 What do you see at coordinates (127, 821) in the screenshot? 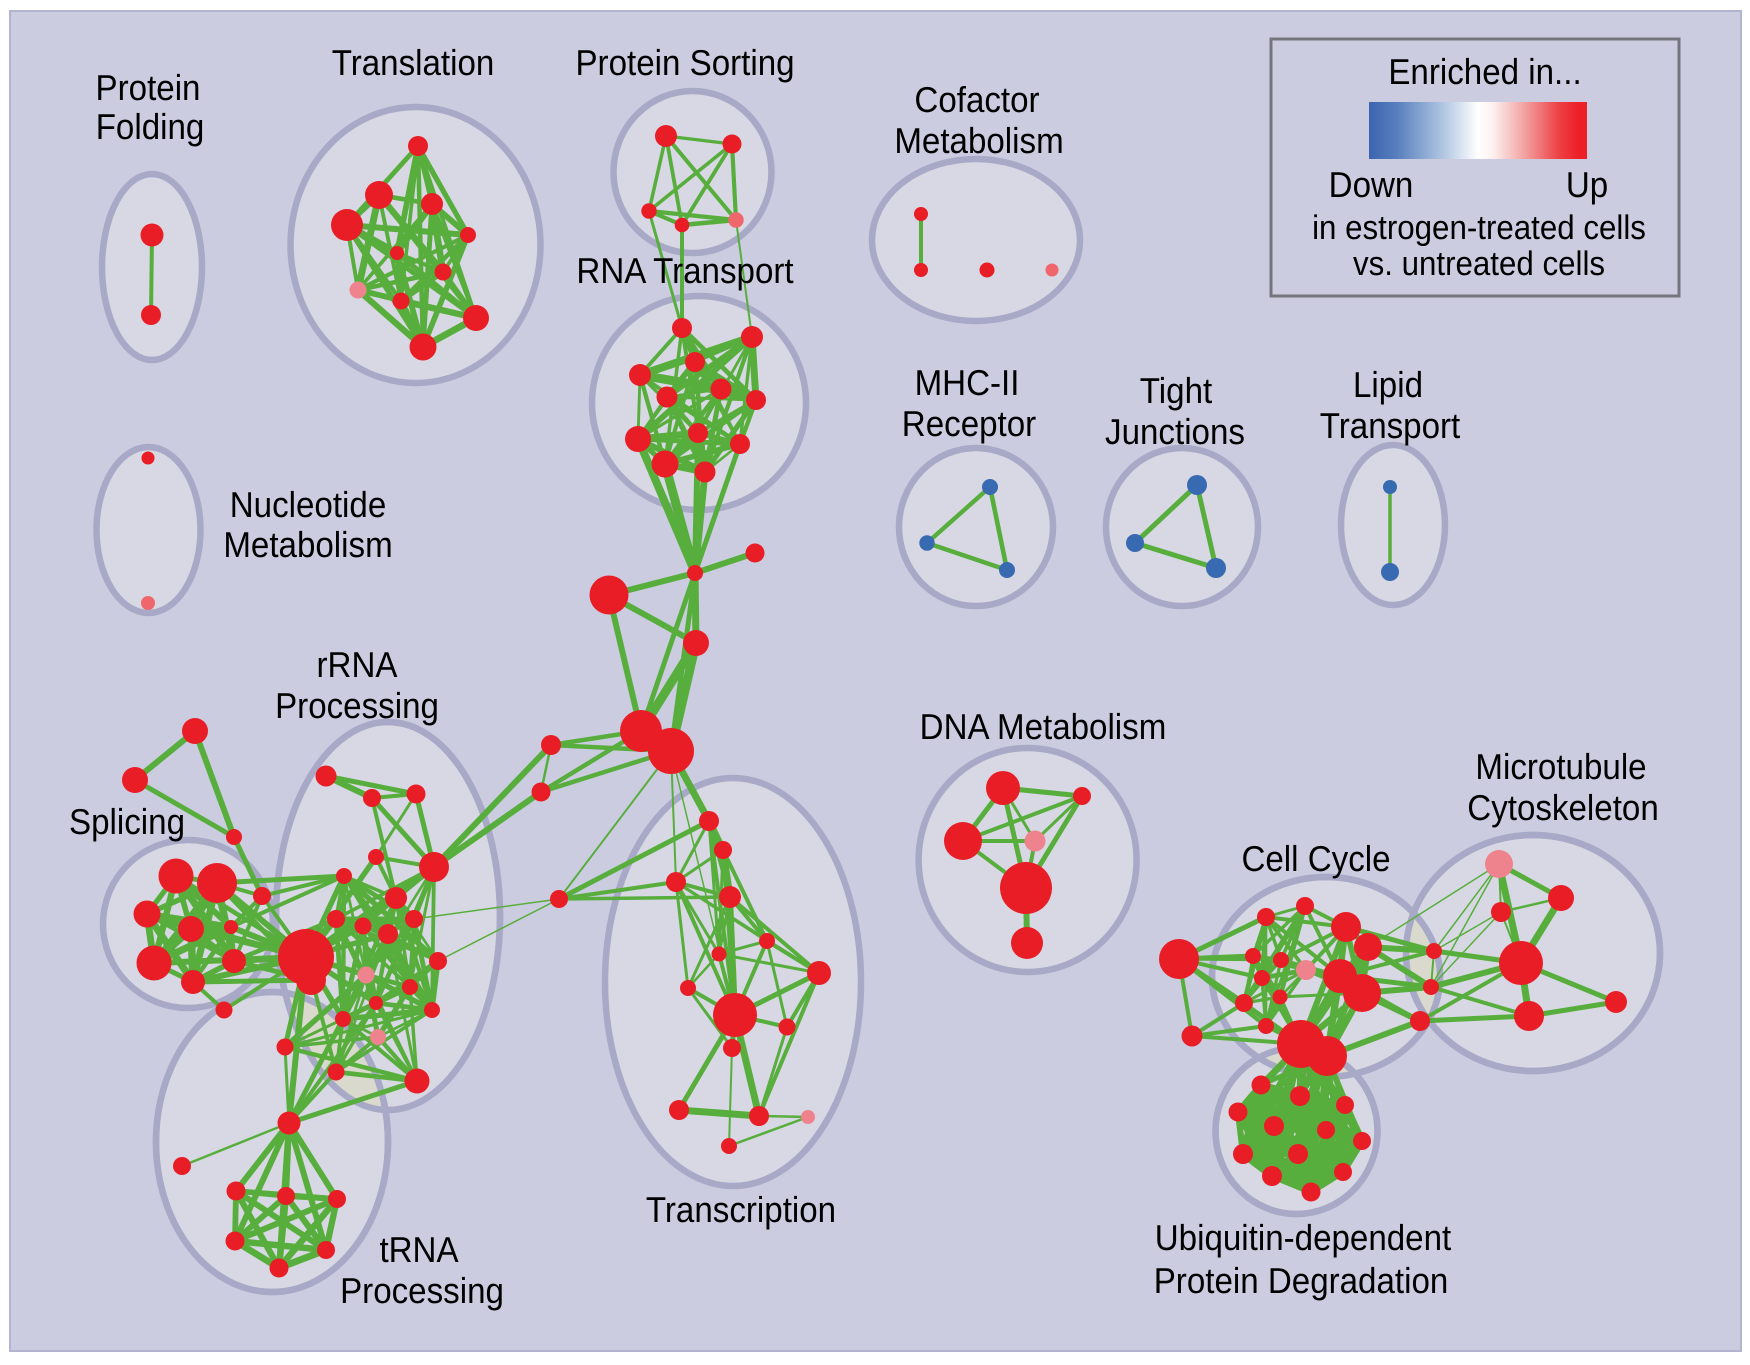
I see `svg-text: Splicing` at bounding box center [127, 821].